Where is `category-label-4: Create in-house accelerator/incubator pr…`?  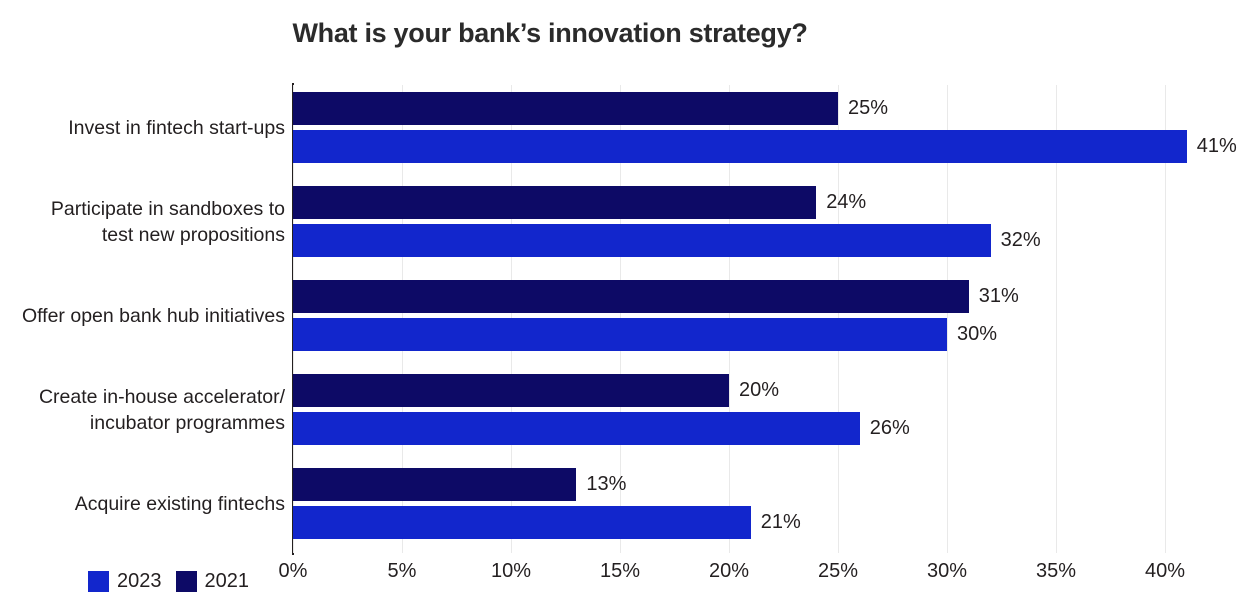
category-label-4: Create in-house accelerator/incubator pr… is located at coordinates (148, 410).